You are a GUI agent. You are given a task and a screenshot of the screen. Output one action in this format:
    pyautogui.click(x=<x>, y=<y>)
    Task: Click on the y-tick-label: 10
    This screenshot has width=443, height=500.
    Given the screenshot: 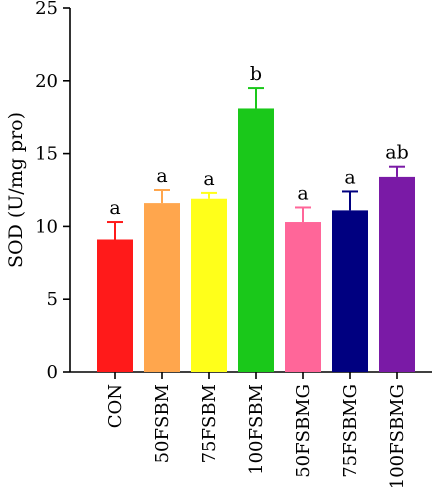 What is the action you would take?
    pyautogui.click(x=46, y=226)
    